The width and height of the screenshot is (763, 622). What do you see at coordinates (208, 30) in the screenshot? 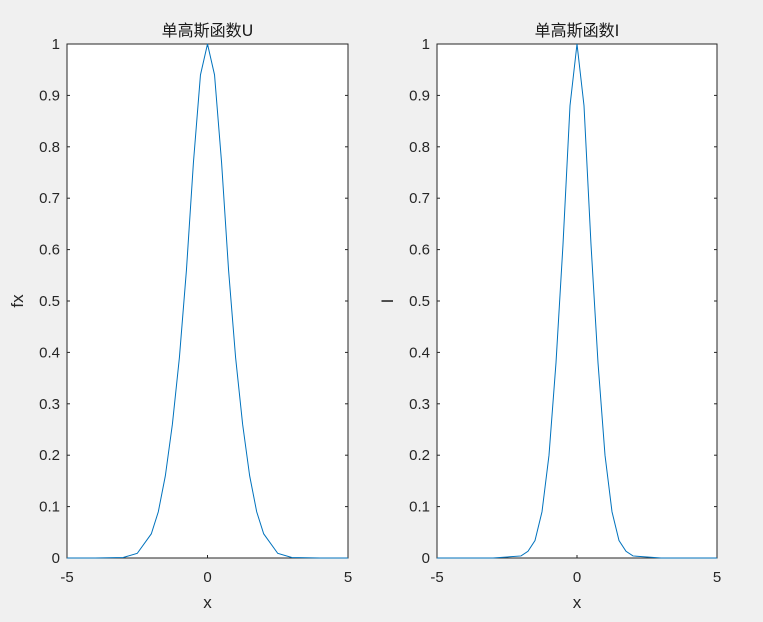
I see `chart-title: 单高斯函数U` at bounding box center [208, 30].